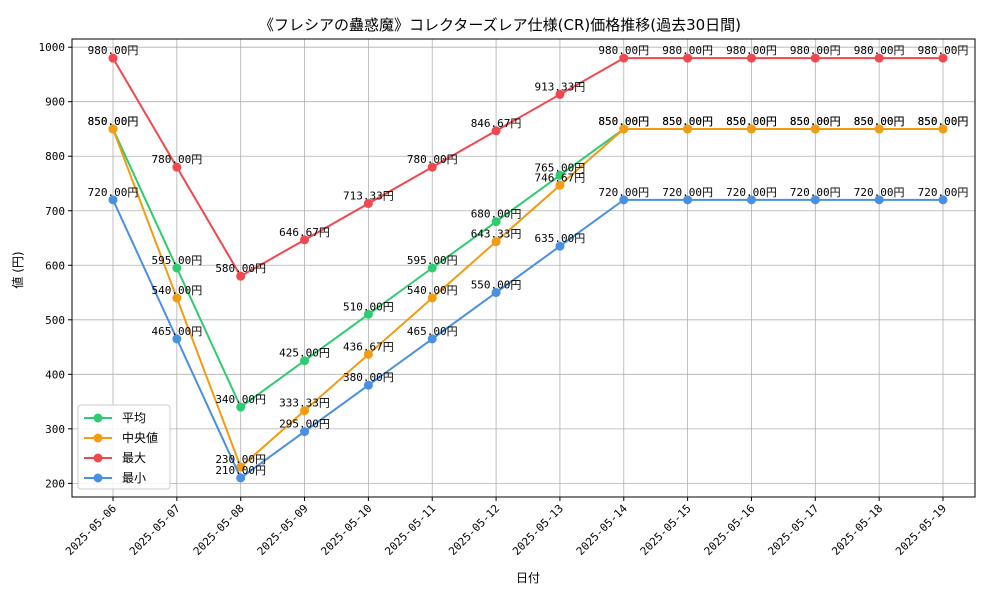  Describe the element at coordinates (55, 429) in the screenshot. I see `y-tick-label: 300` at that location.